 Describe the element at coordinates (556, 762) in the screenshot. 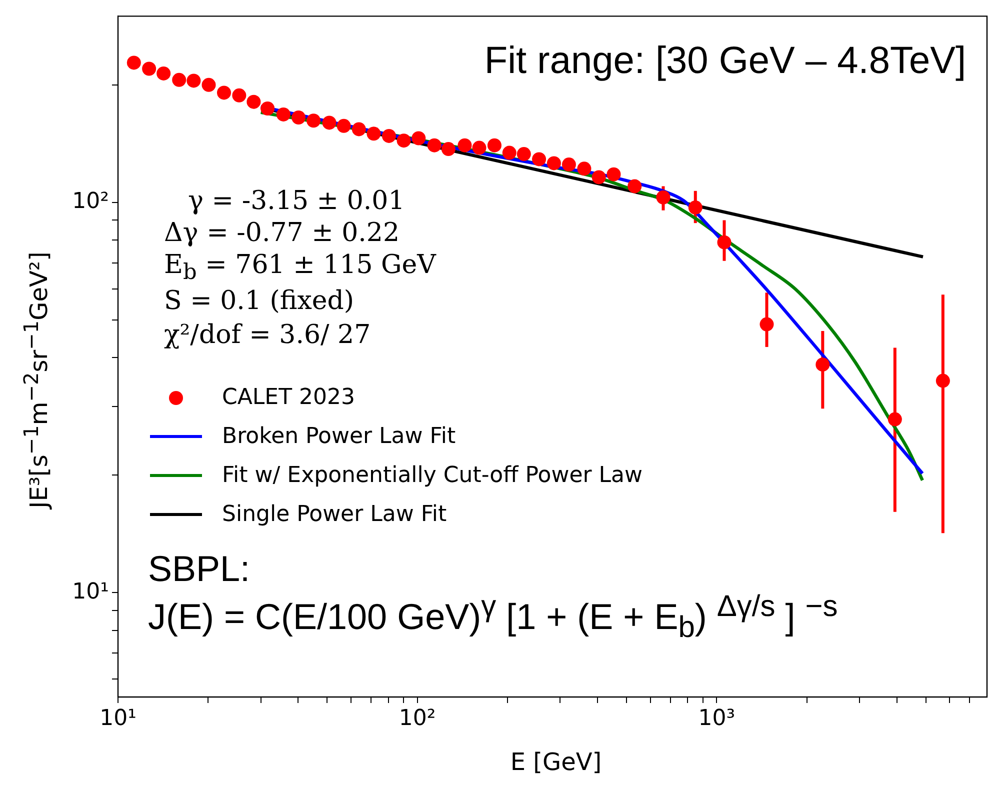

I see `x-axis-title: E [GeV]` at that location.